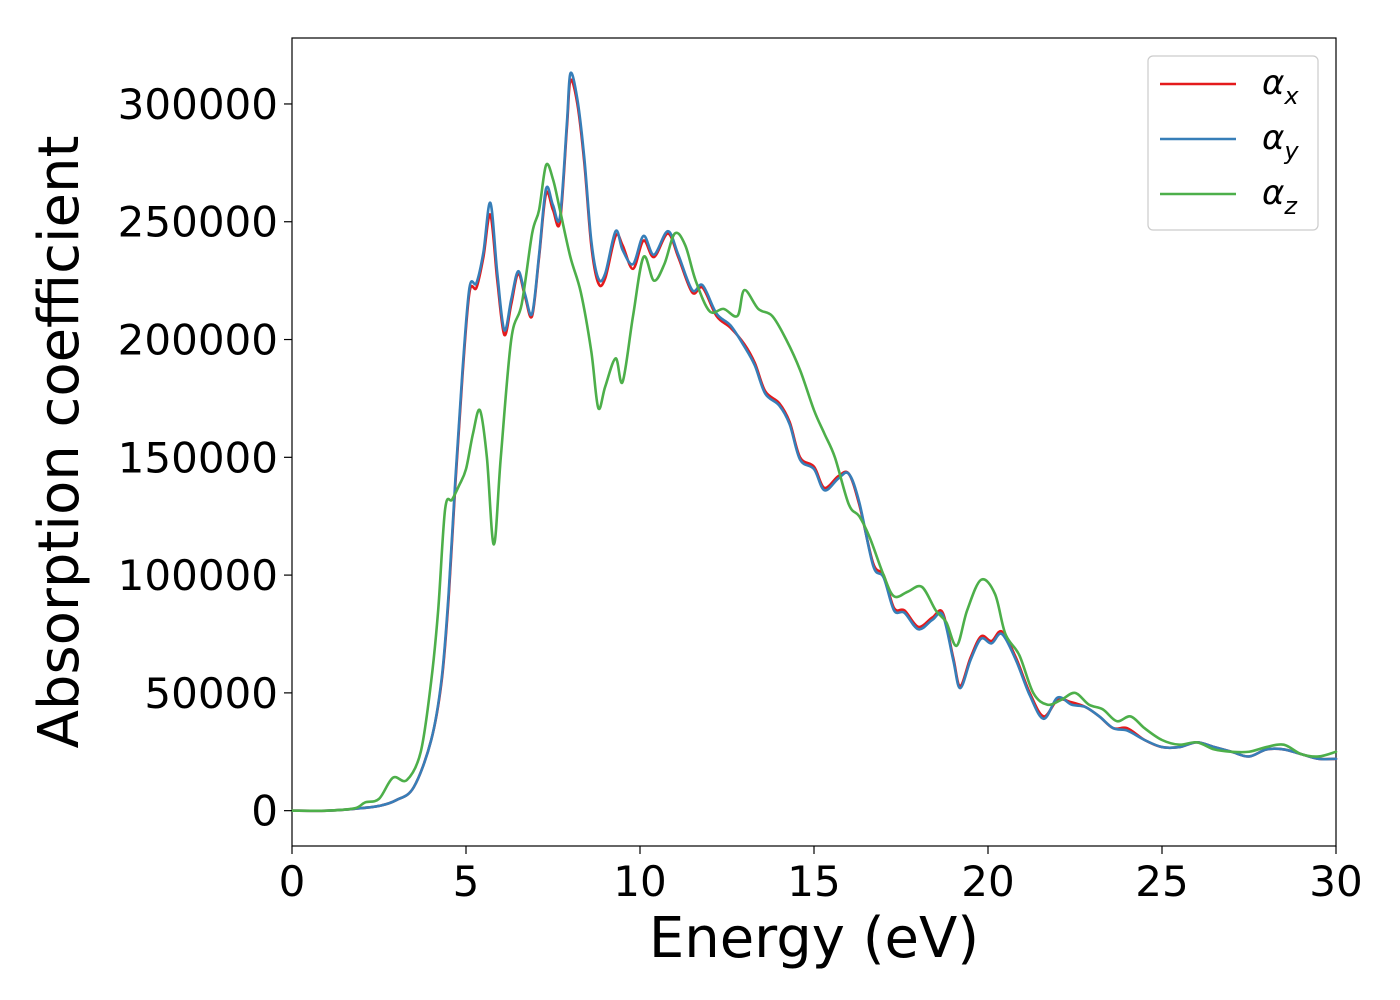 This screenshot has width=1400, height=1000. Describe the element at coordinates (639, 881) in the screenshot. I see `x-tick-label: 10` at that location.